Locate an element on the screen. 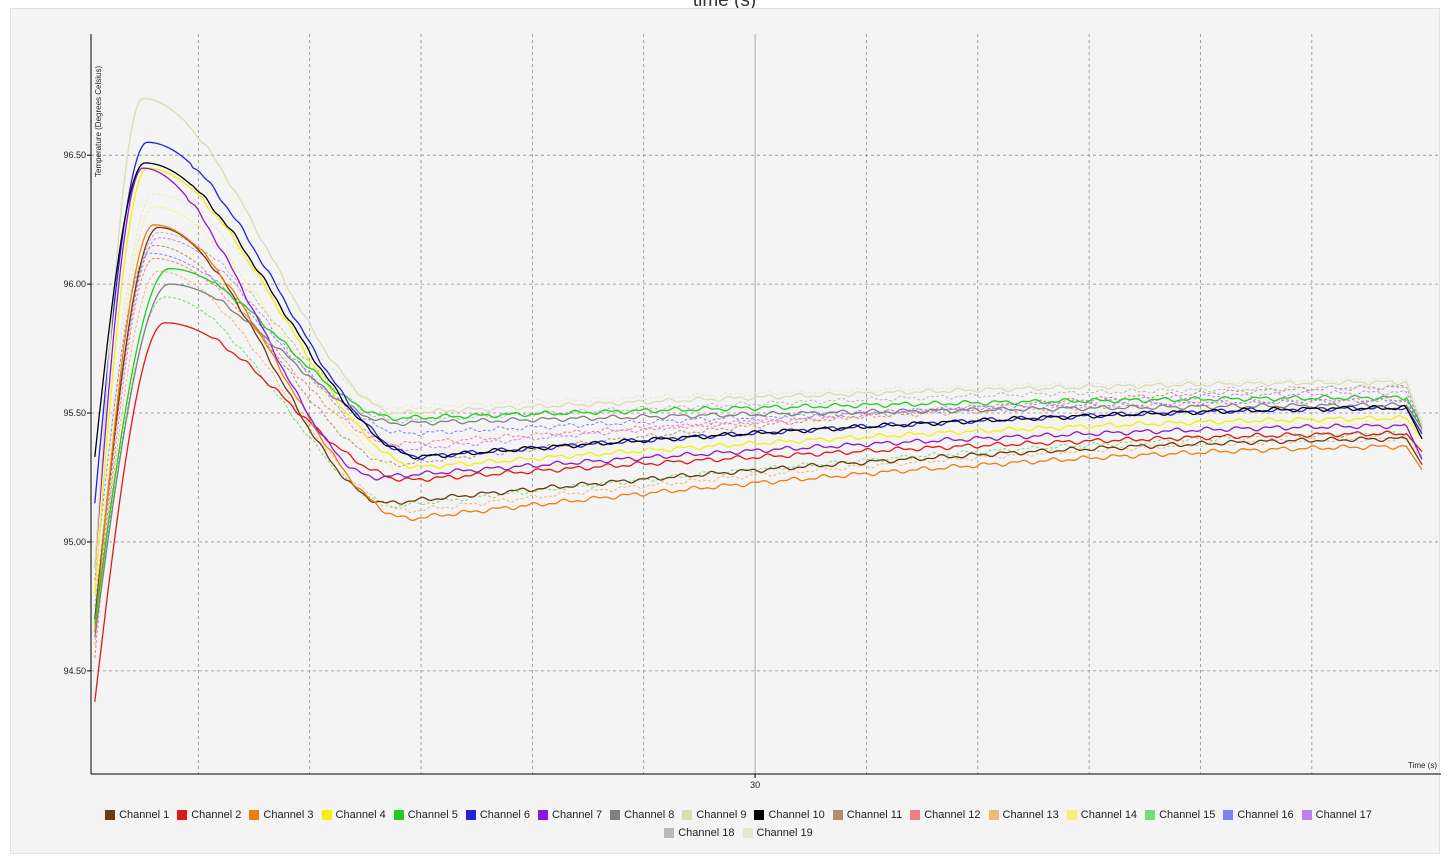 Image resolution: width=1449 pixels, height=857 pixels. x-tick-labels: 30 is located at coordinates (755, 782).